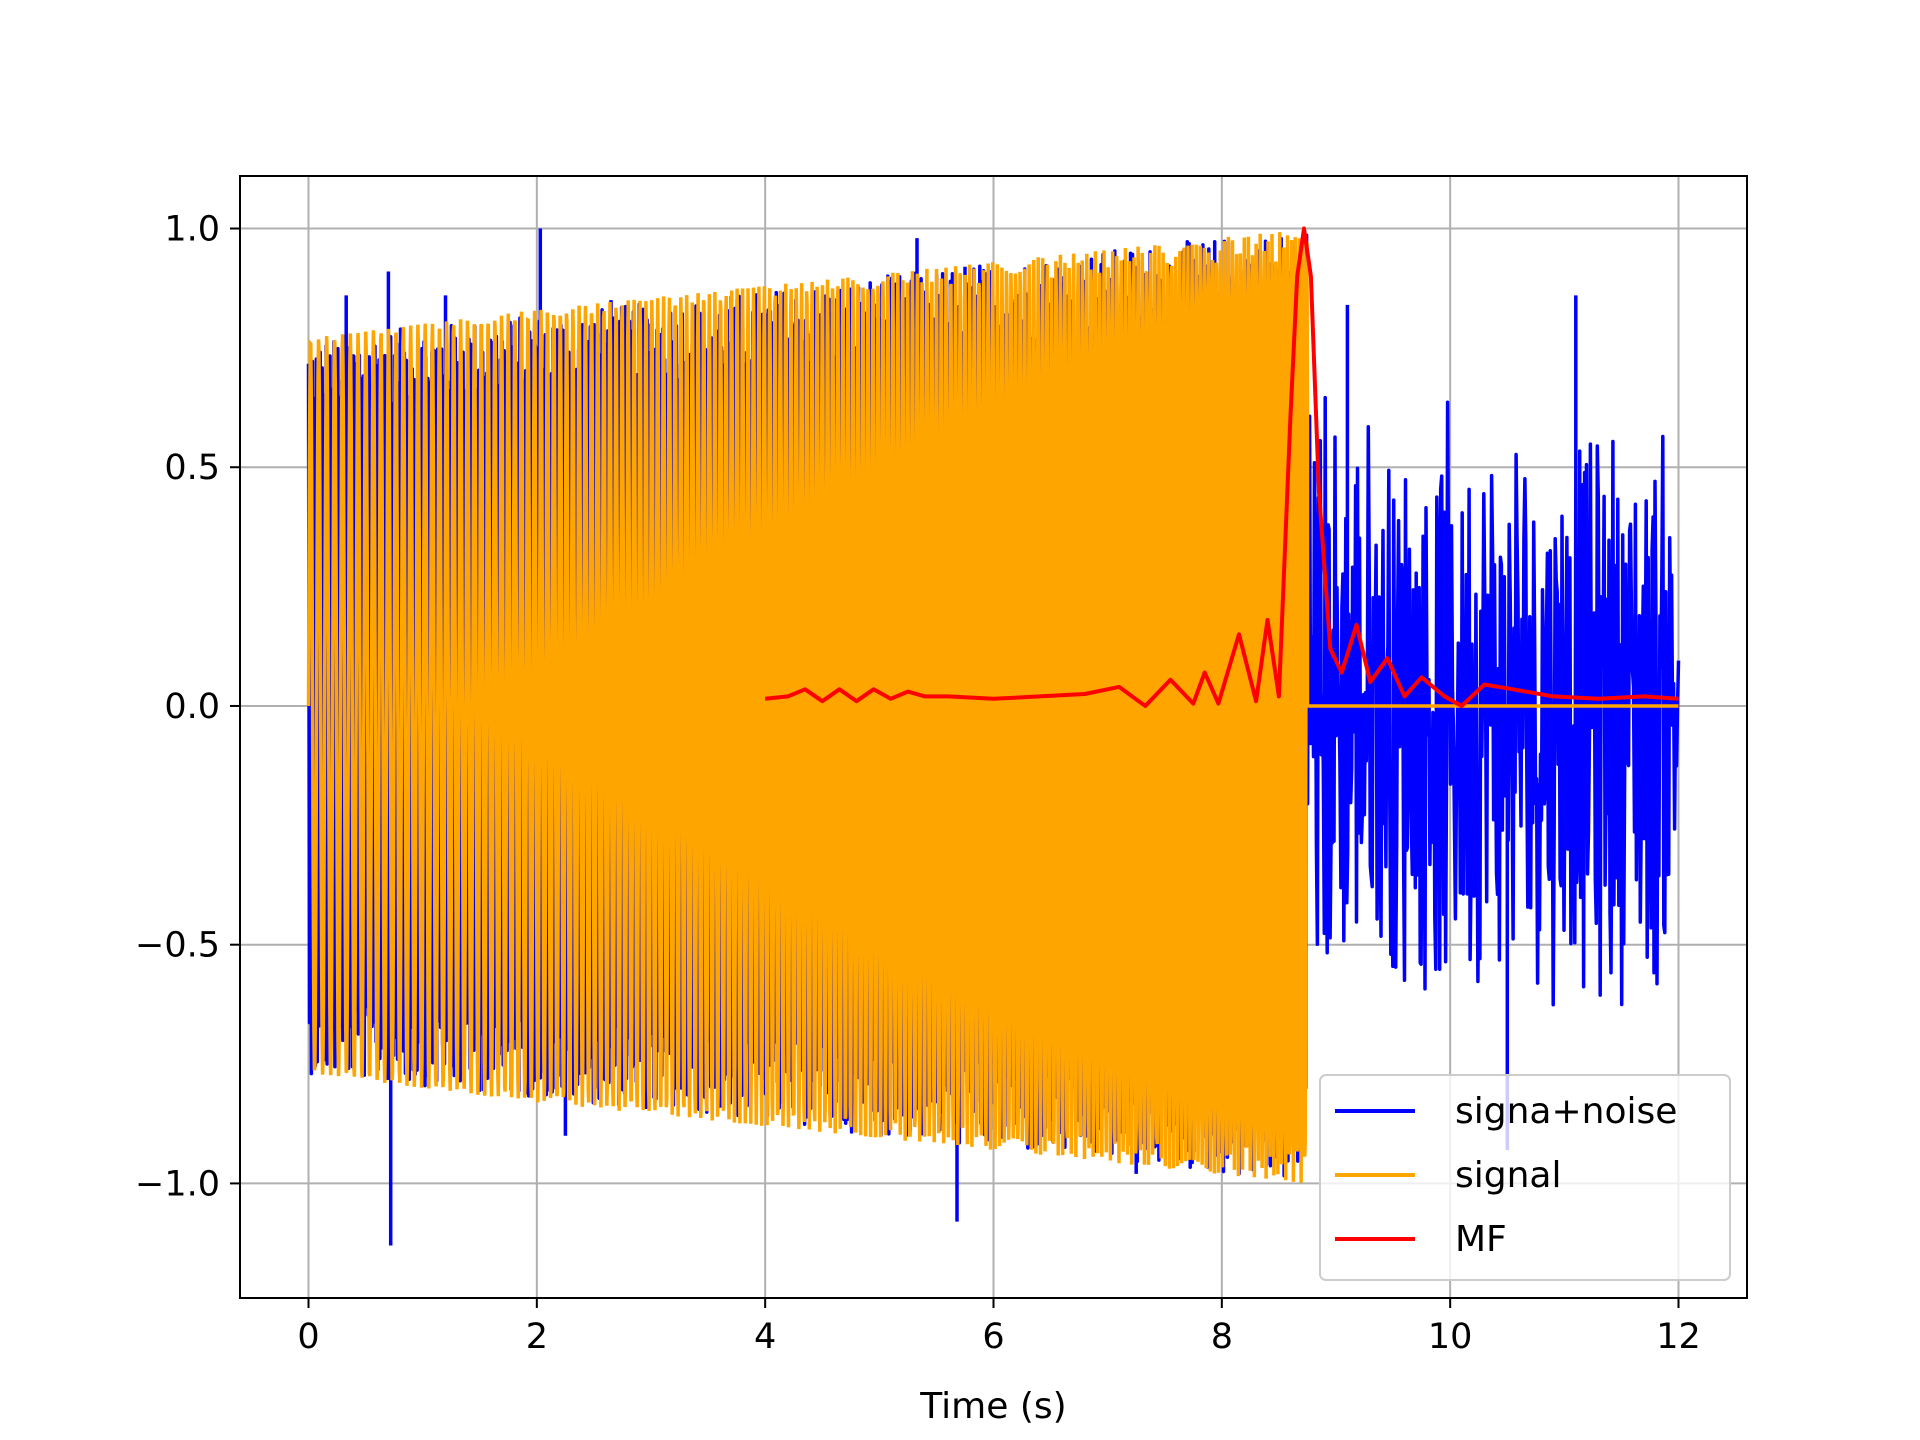 The height and width of the screenshot is (1440, 1920). I want to click on y-tick-label: 1.0, so click(192, 230).